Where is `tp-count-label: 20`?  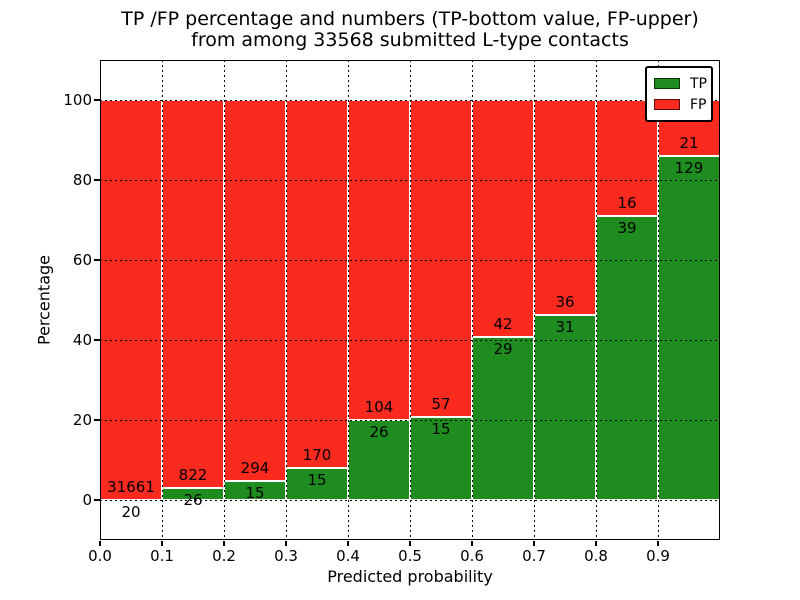 tp-count-label: 20 is located at coordinates (131, 511).